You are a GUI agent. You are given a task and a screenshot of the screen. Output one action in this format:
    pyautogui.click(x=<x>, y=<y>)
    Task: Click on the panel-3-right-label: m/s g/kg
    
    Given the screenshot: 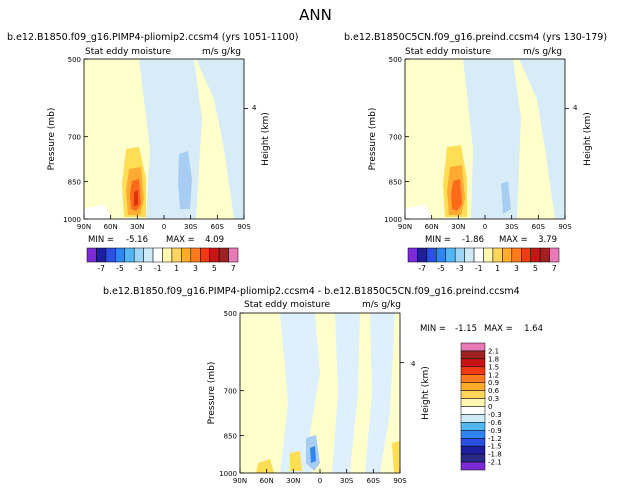 What is the action you would take?
    pyautogui.click(x=381, y=305)
    